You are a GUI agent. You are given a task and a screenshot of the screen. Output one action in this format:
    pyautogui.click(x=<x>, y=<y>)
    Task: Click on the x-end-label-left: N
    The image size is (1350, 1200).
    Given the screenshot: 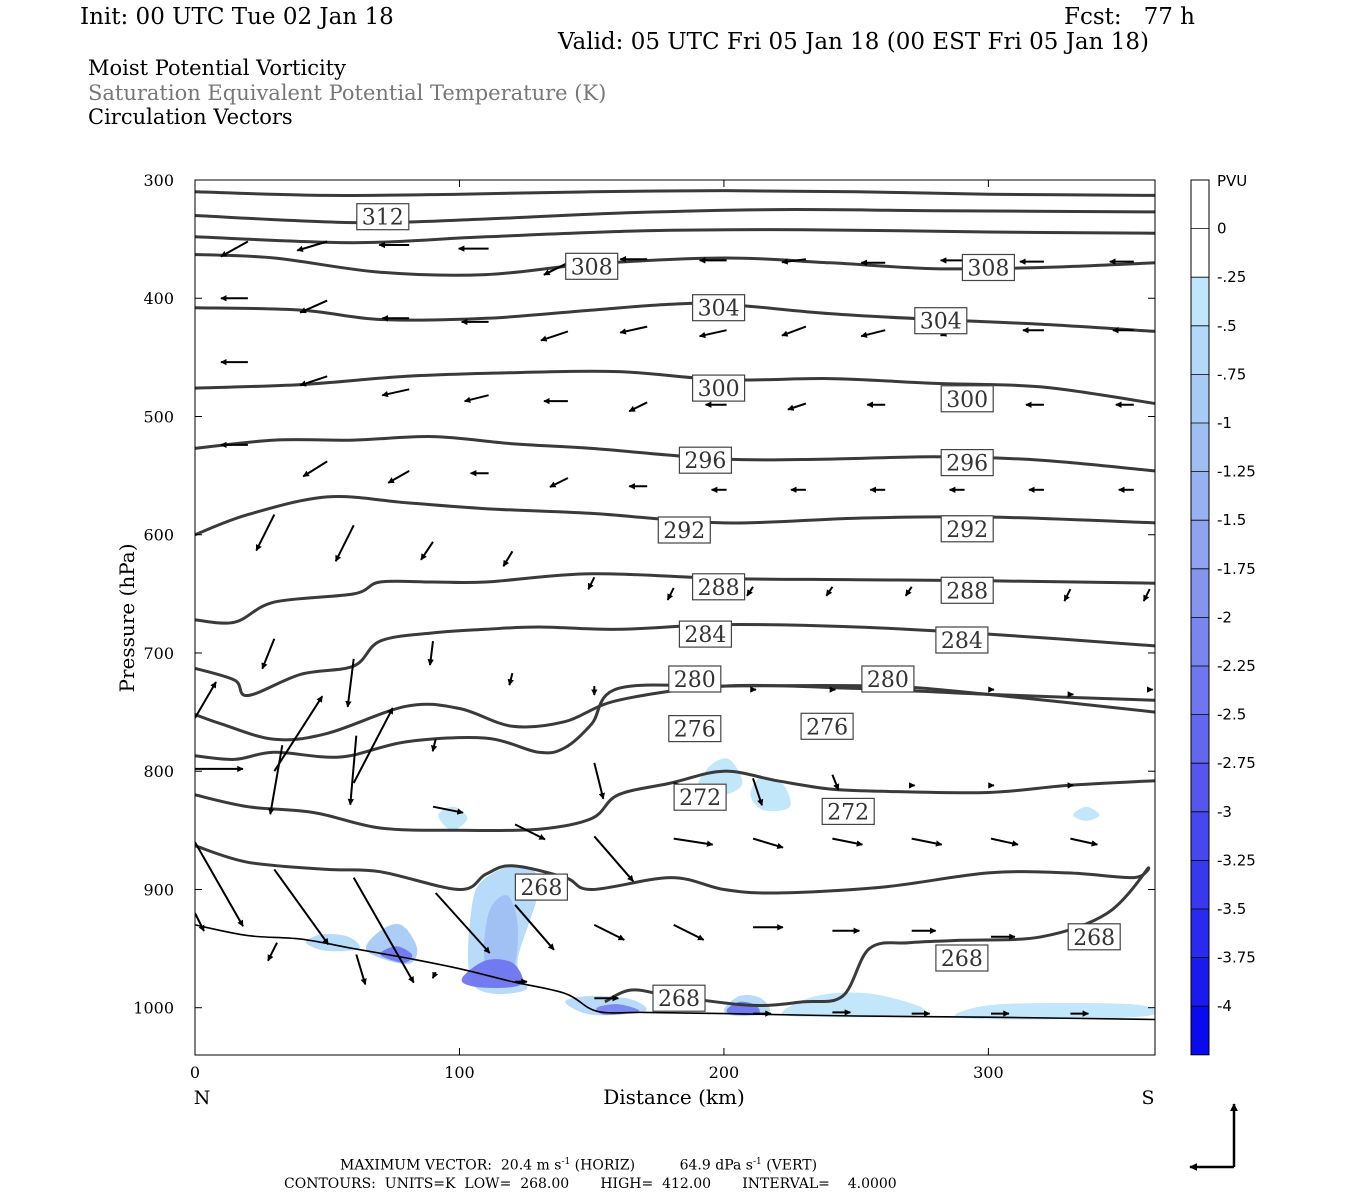 What is the action you would take?
    pyautogui.click(x=202, y=1098)
    